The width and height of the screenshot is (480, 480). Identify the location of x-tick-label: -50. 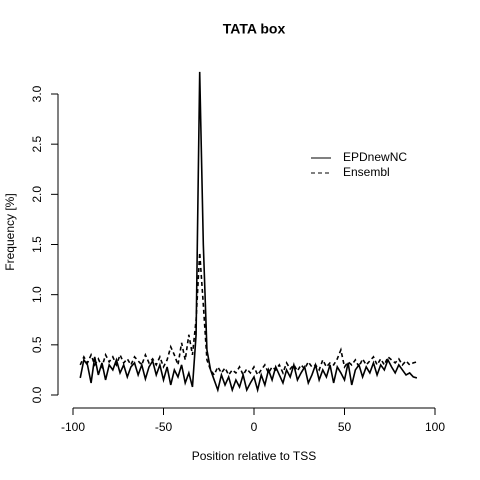
(164, 427).